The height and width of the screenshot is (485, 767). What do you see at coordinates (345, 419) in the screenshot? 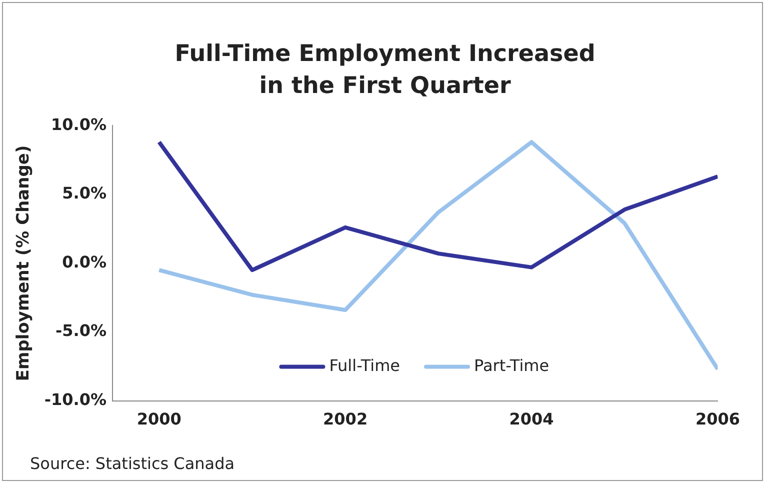
I see `x-tick-label: 2002` at bounding box center [345, 419].